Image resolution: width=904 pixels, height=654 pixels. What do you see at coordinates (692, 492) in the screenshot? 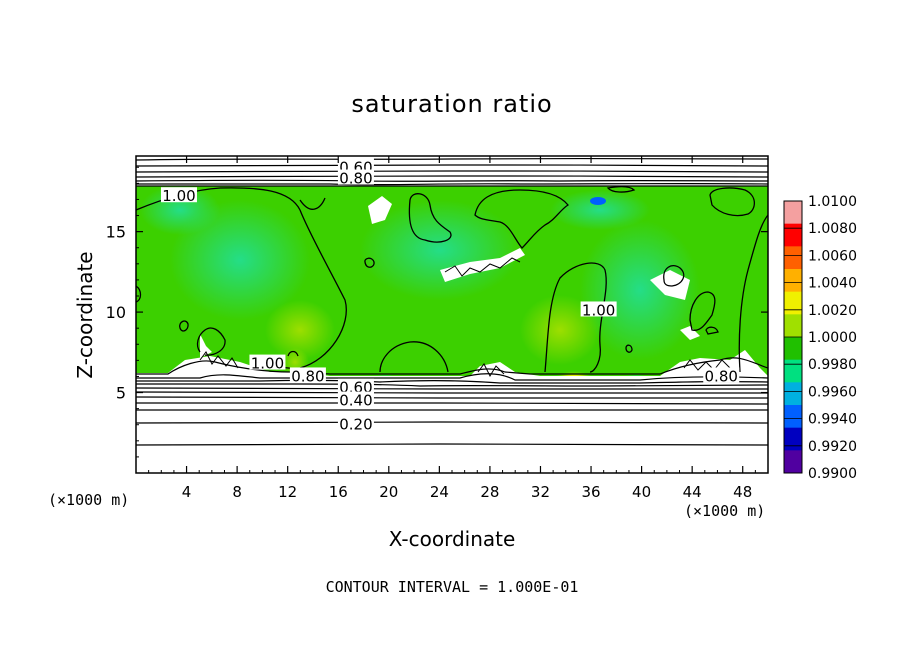
I see `x-tick-label: 44` at bounding box center [692, 492].